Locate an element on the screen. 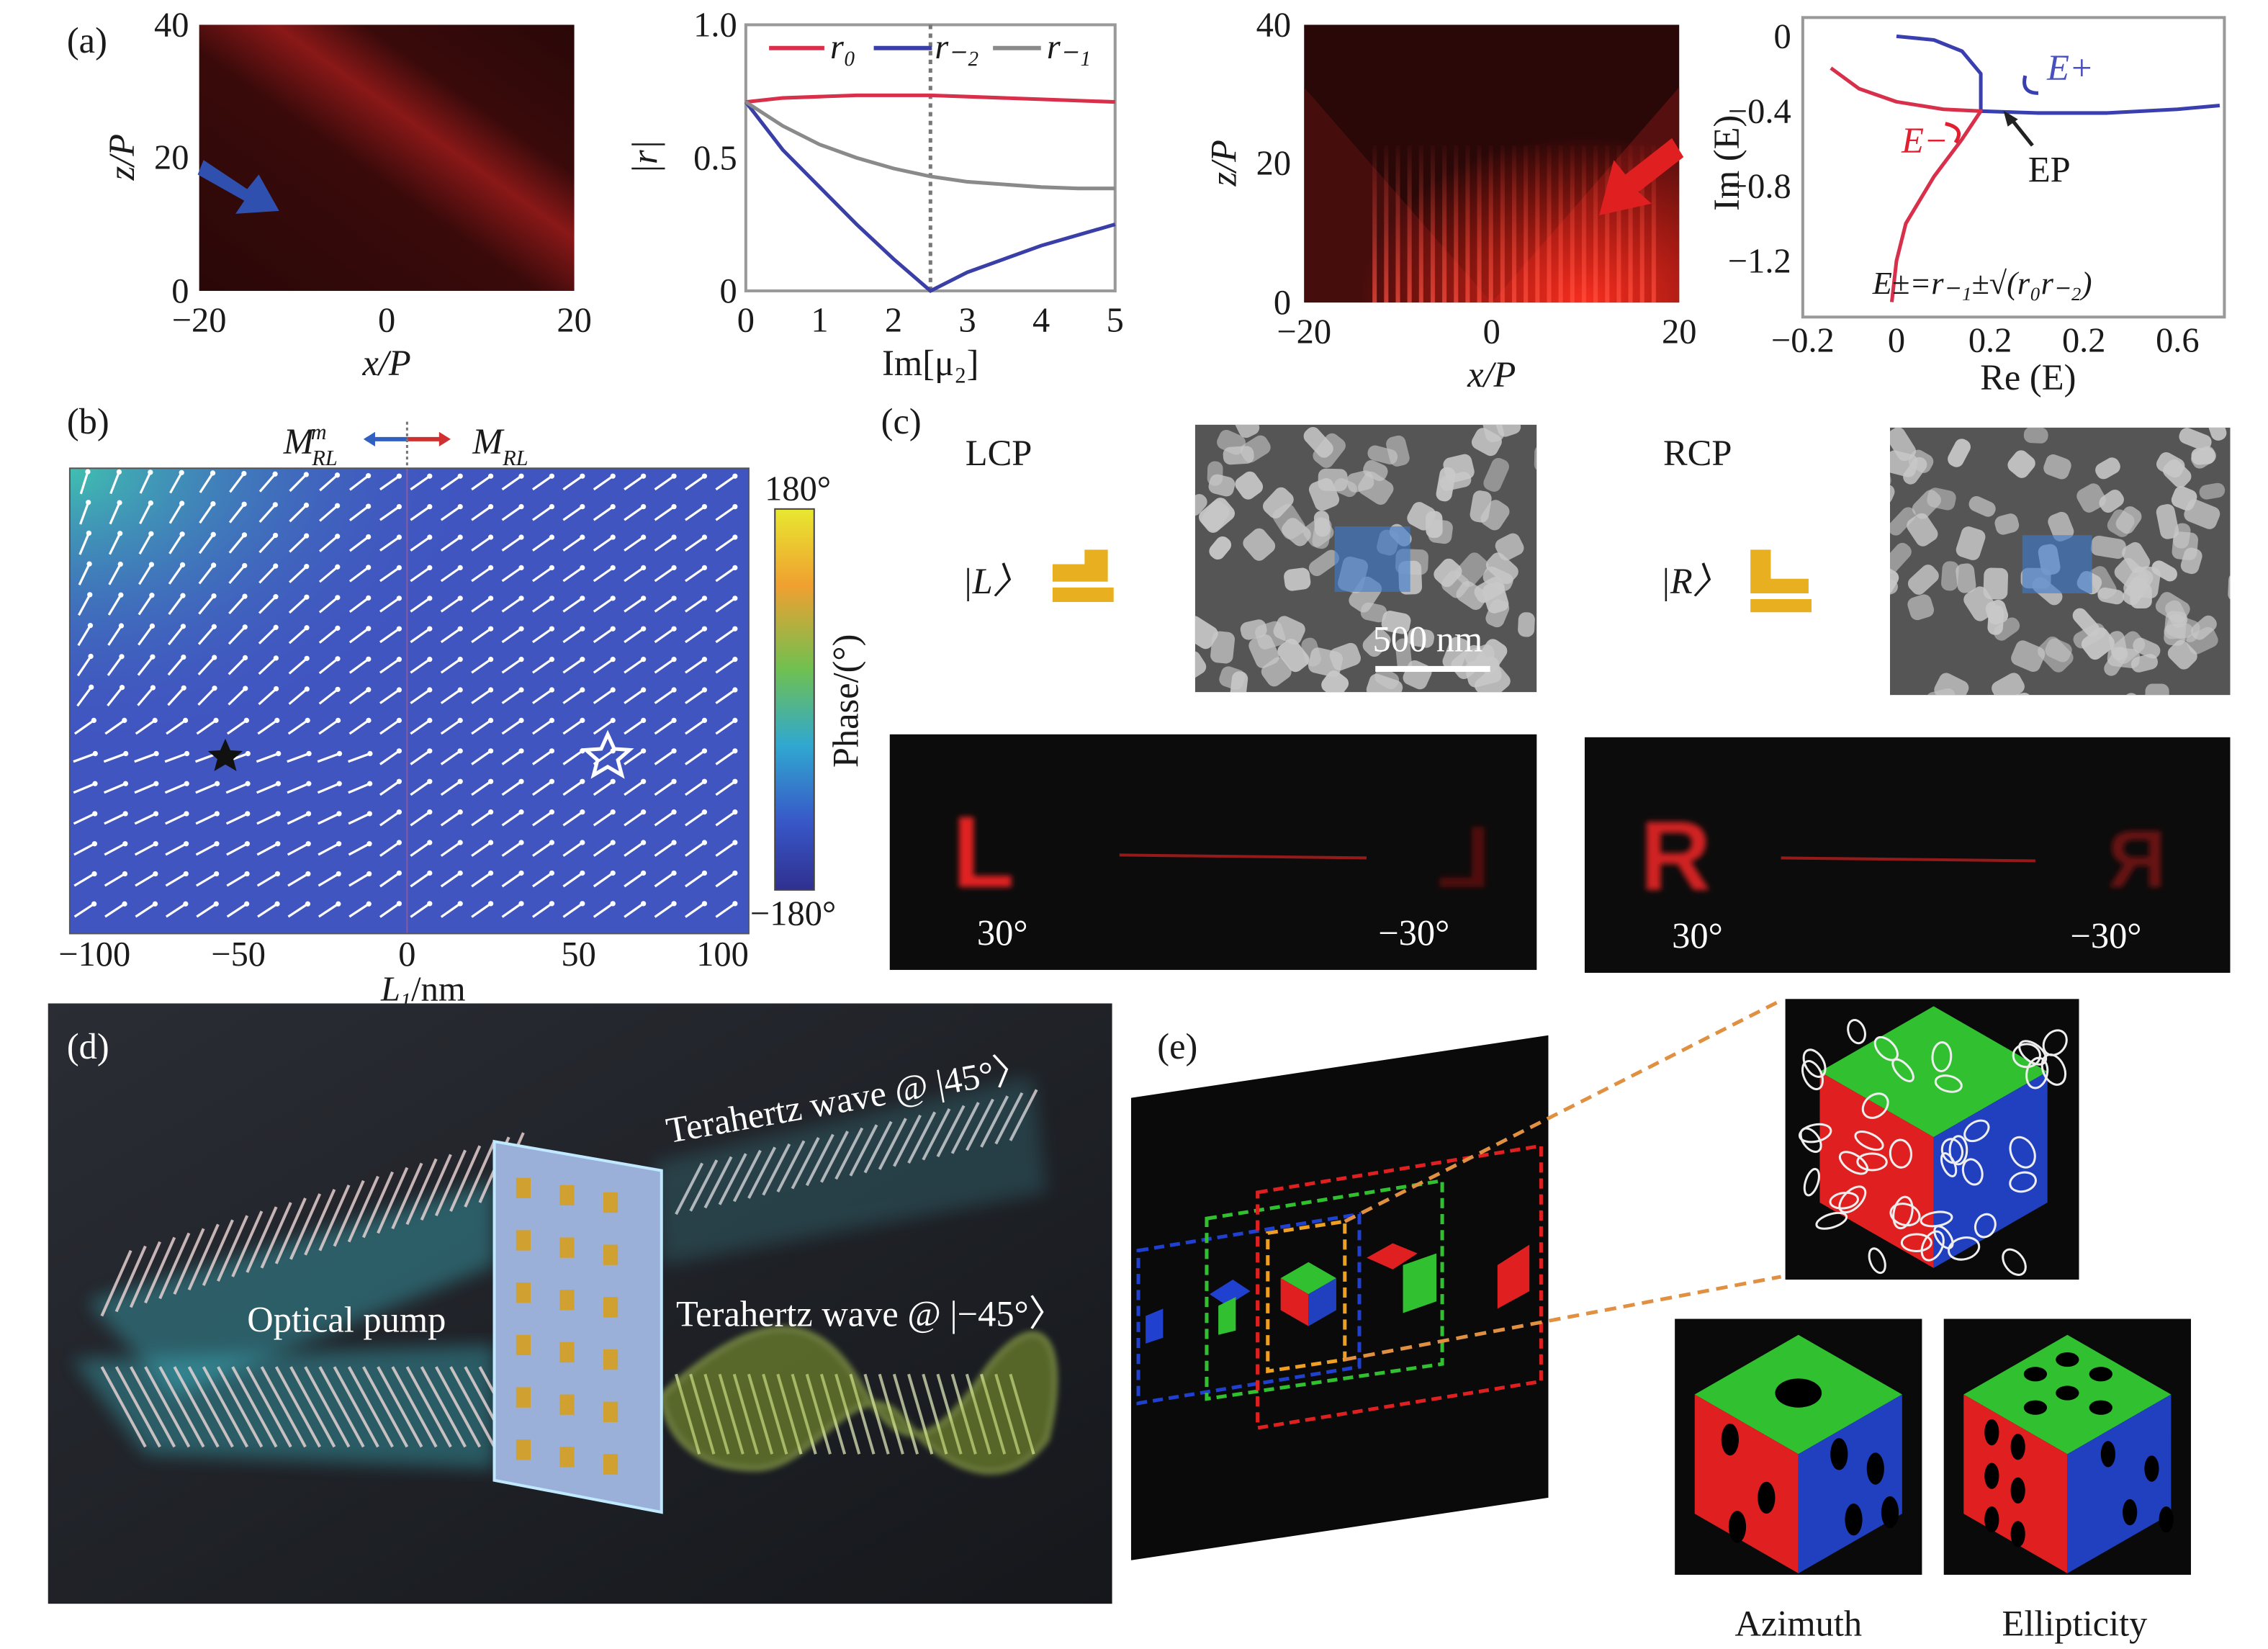  zoom-line-top is located at coordinates (1563, 1111).